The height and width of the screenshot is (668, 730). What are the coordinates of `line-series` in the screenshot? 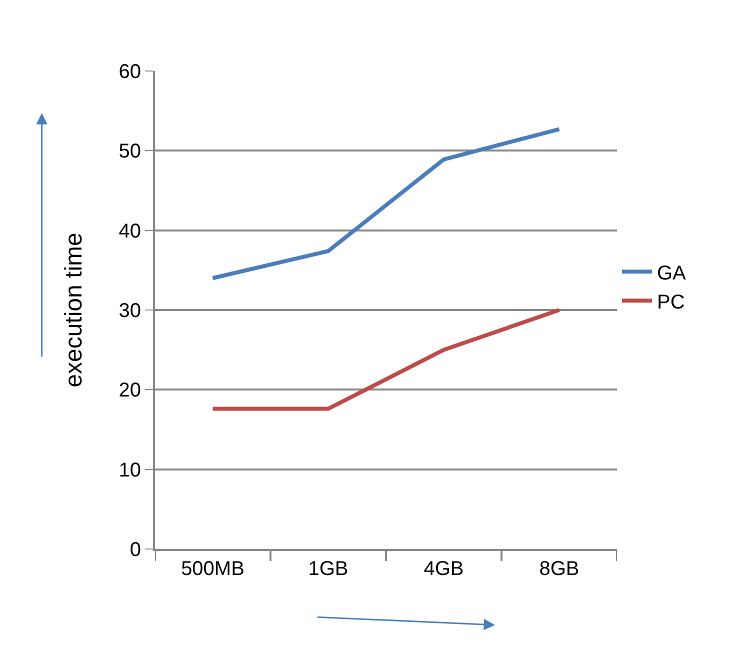 It's located at (386, 203).